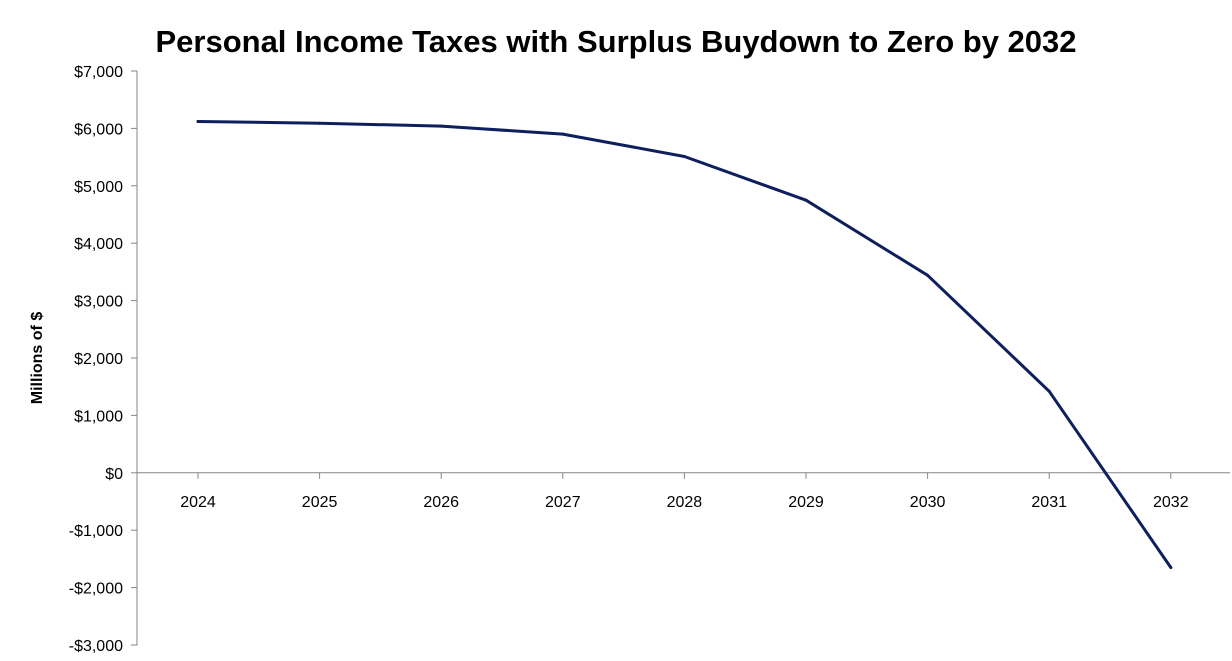 The height and width of the screenshot is (661, 1232). I want to click on y-tick-label: $5,000, so click(98, 187).